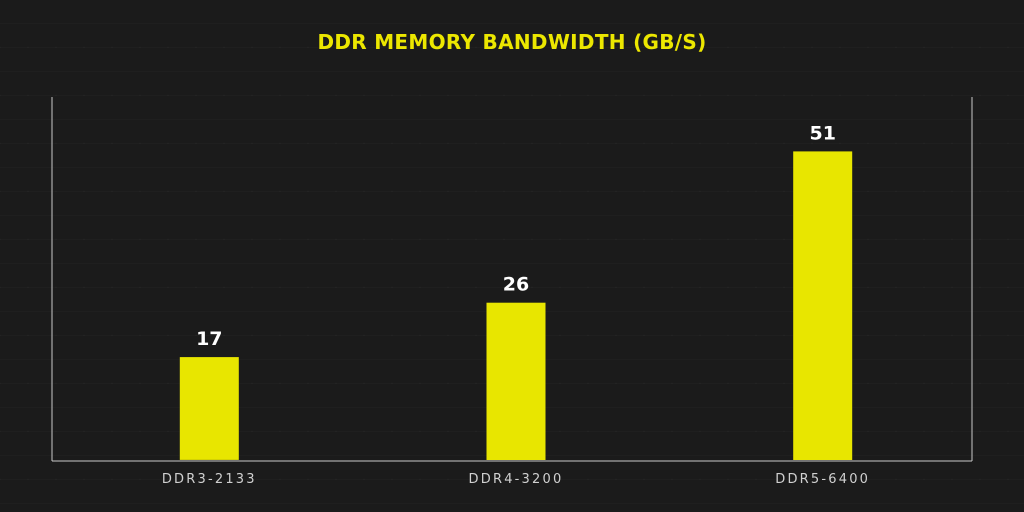 The width and height of the screenshot is (1024, 512). What do you see at coordinates (822, 133) in the screenshot?
I see `value-label-ddr5-6400: 51` at bounding box center [822, 133].